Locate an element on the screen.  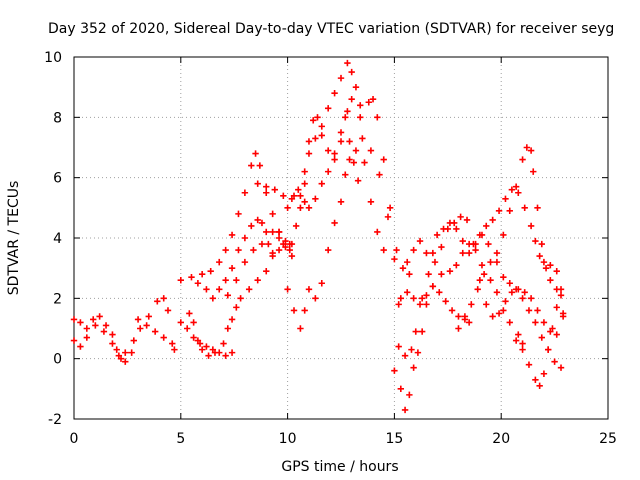
series-track-i is located at coordinates (333, 187).